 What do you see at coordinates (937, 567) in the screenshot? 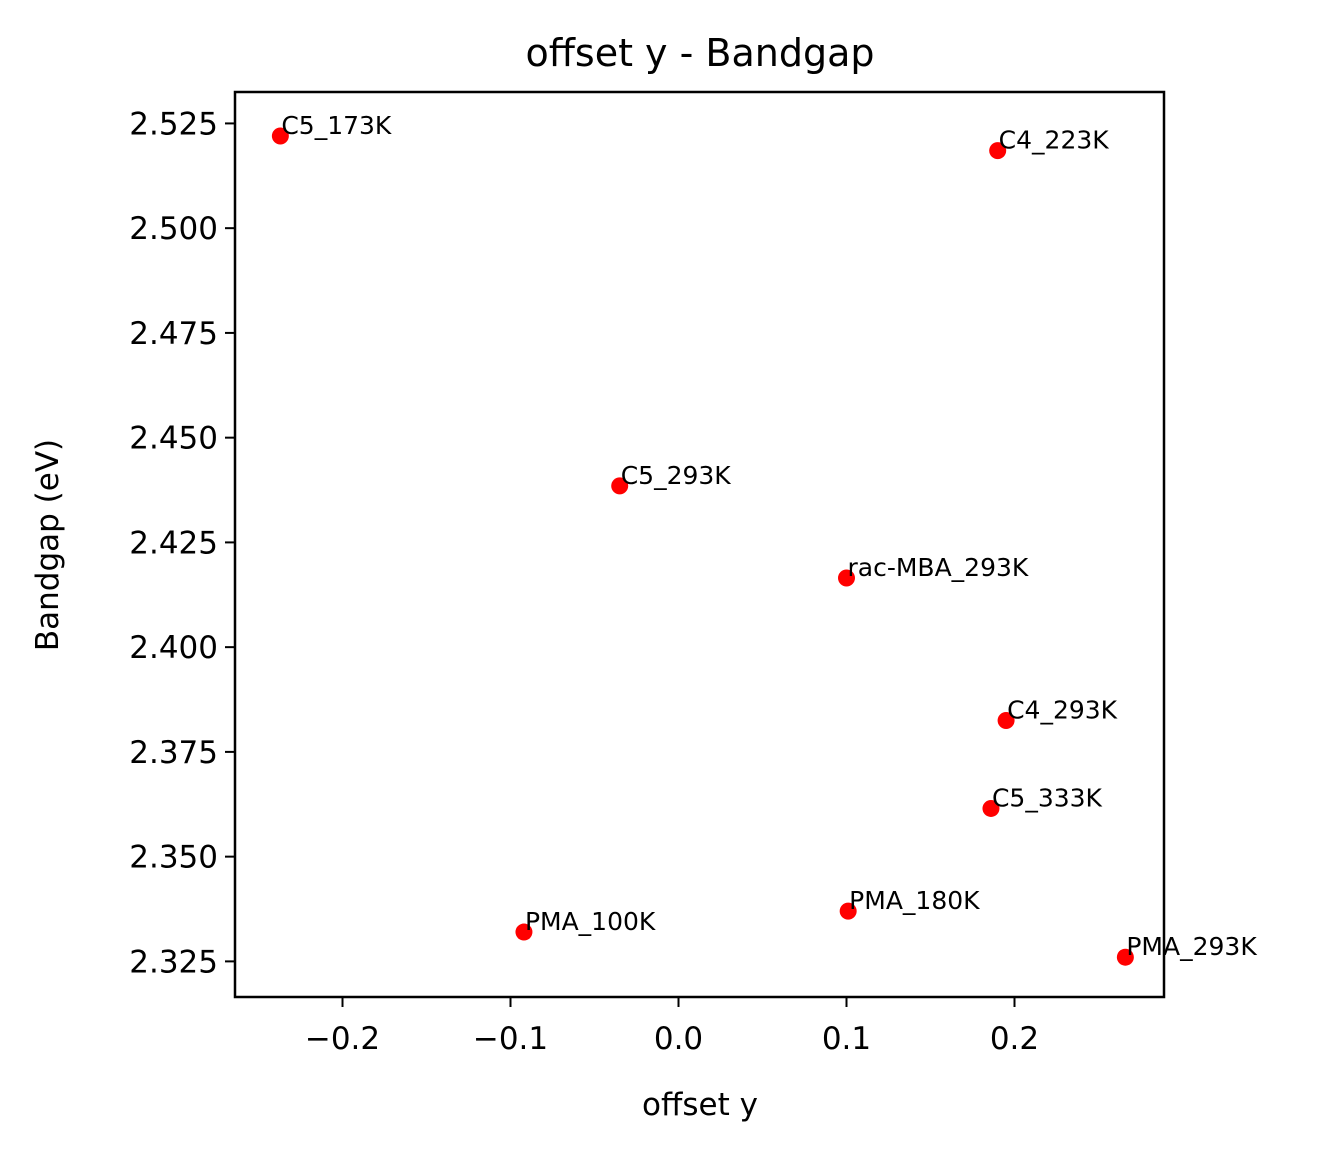
I see `point-label: rac-MBA_293K` at bounding box center [937, 567].